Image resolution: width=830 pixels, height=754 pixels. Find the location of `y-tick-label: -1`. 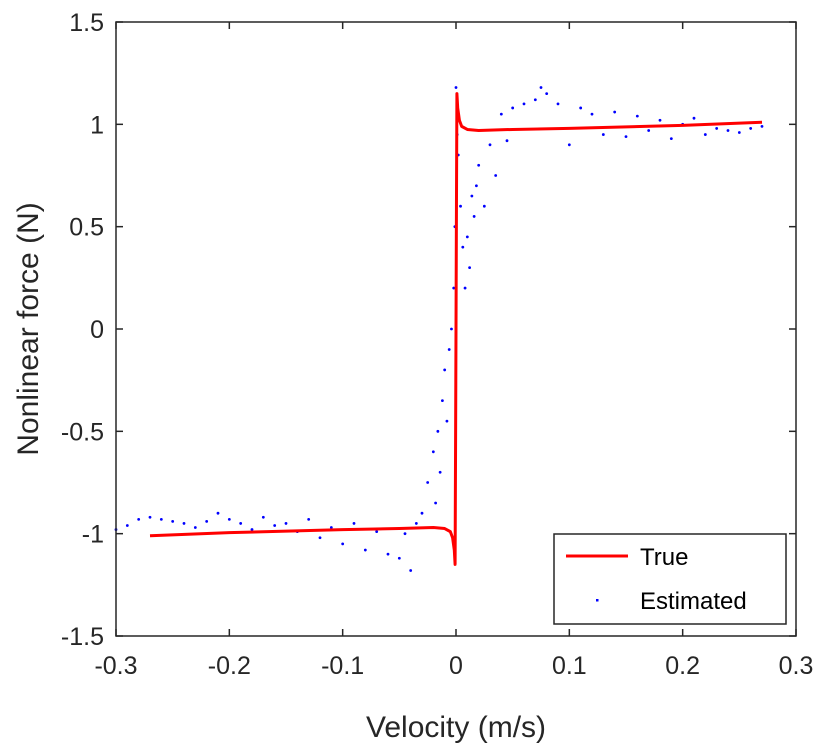

y-tick-label: -1 is located at coordinates (93, 535).